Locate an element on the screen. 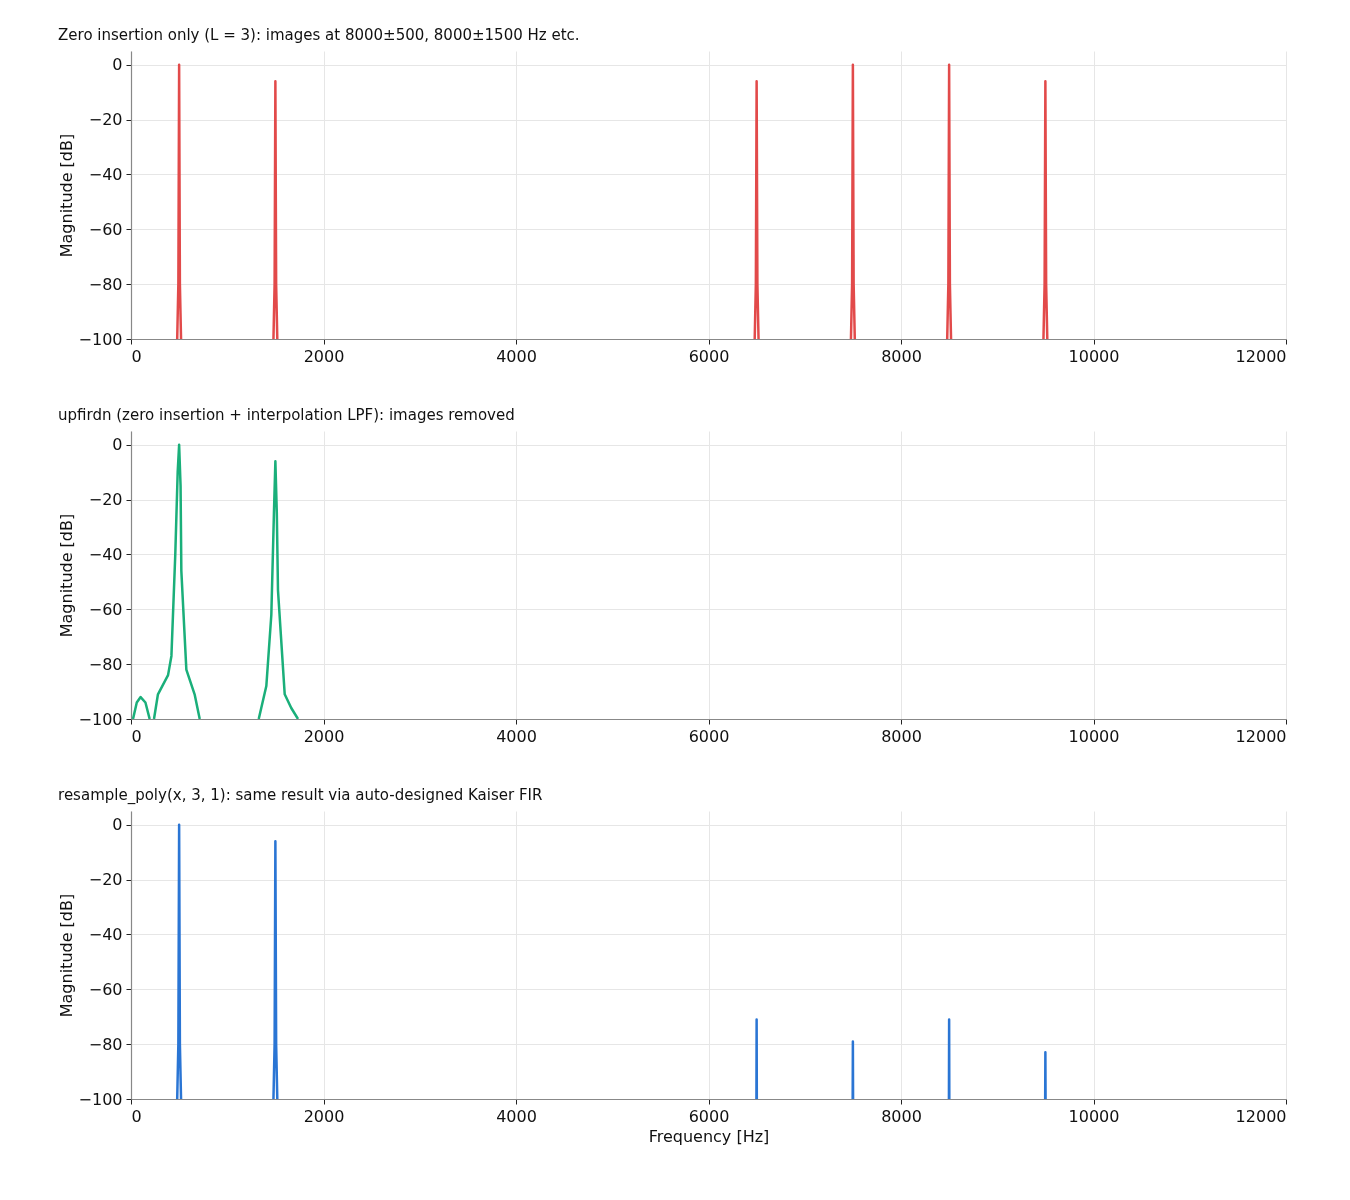 The width and height of the screenshot is (1350, 1200). chart-title: Zero insertion only (L = 3): images at 8000±500, 8000±1500 Hz etc. is located at coordinates (319, 35).